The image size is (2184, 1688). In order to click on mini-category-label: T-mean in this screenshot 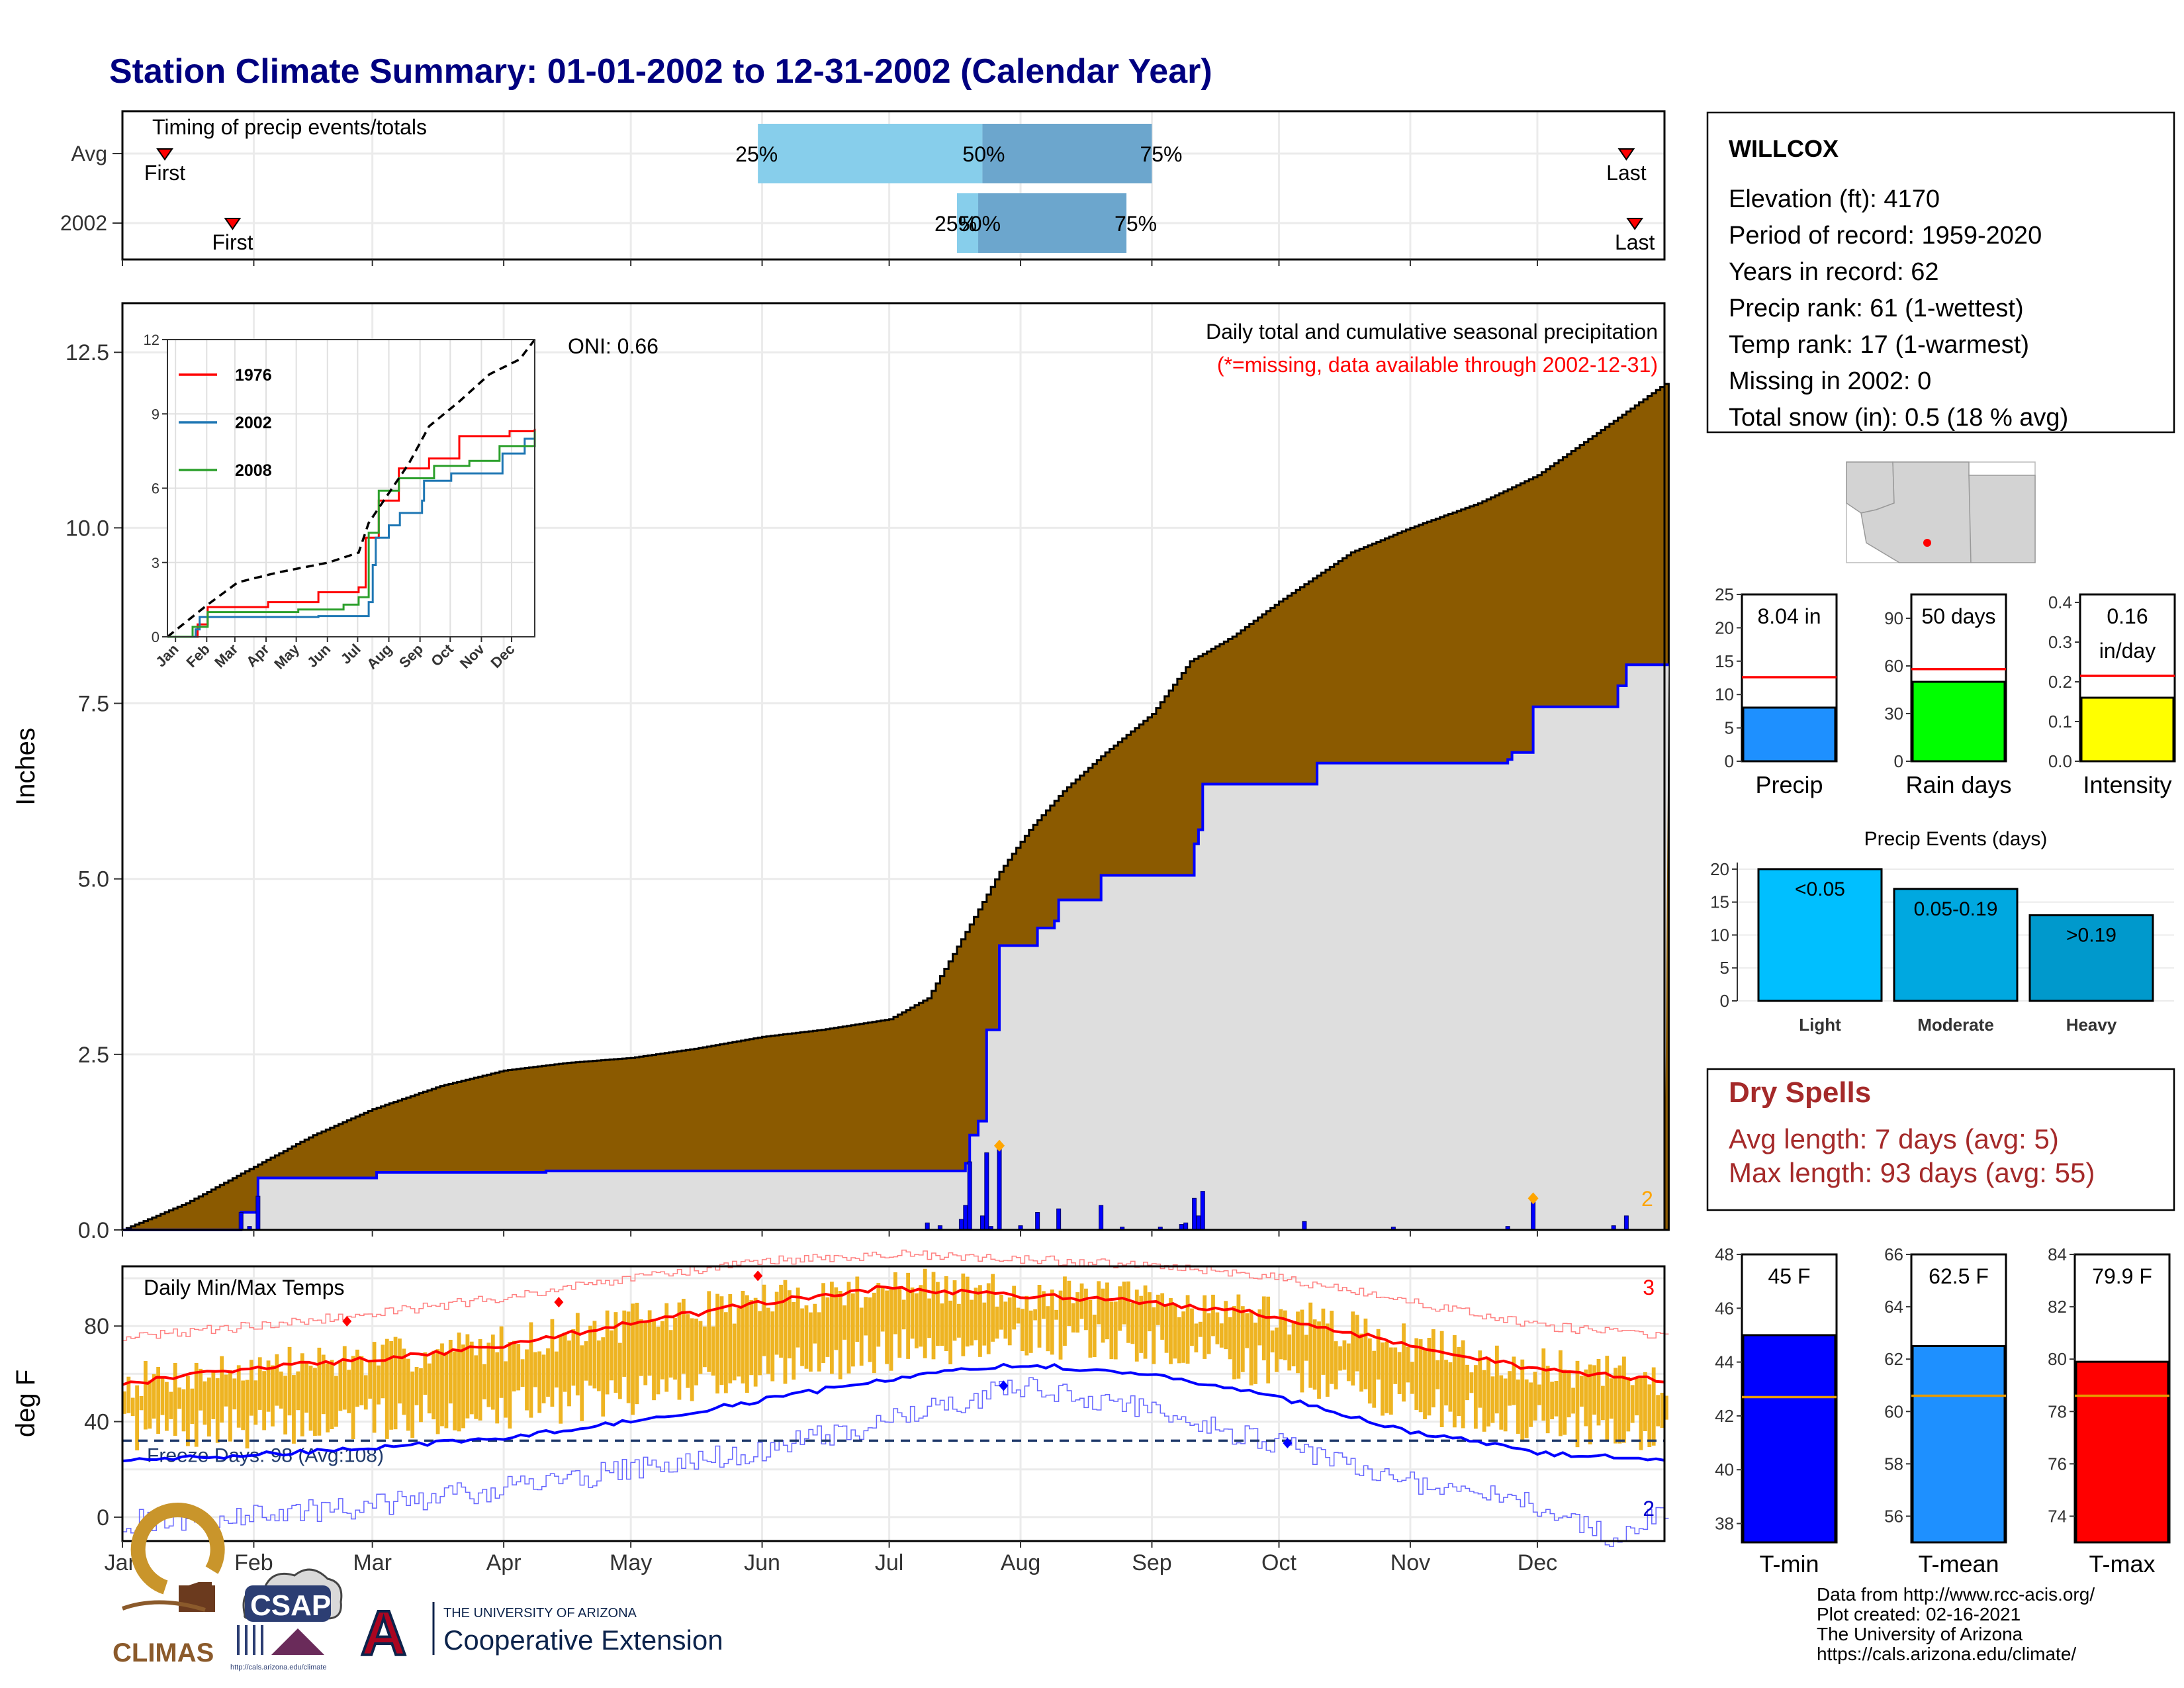, I will do `click(1959, 1563)`.